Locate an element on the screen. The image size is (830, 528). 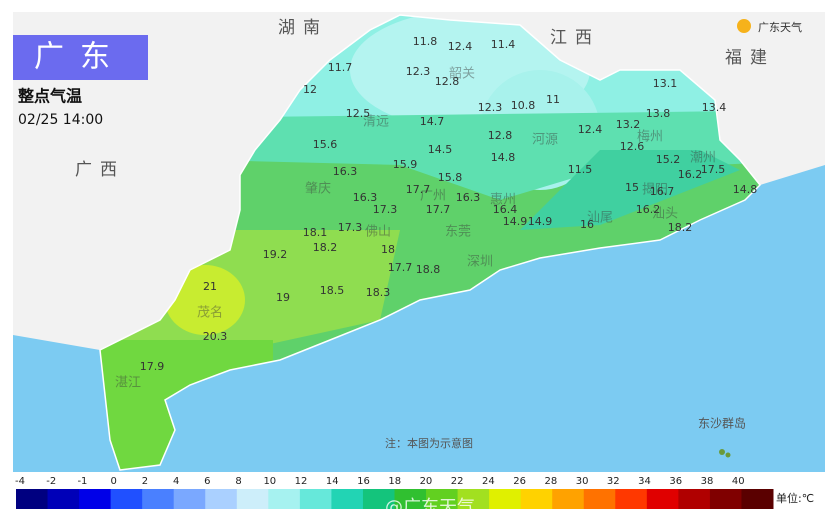
legend-tick: 36 is located at coordinates (675, 481).